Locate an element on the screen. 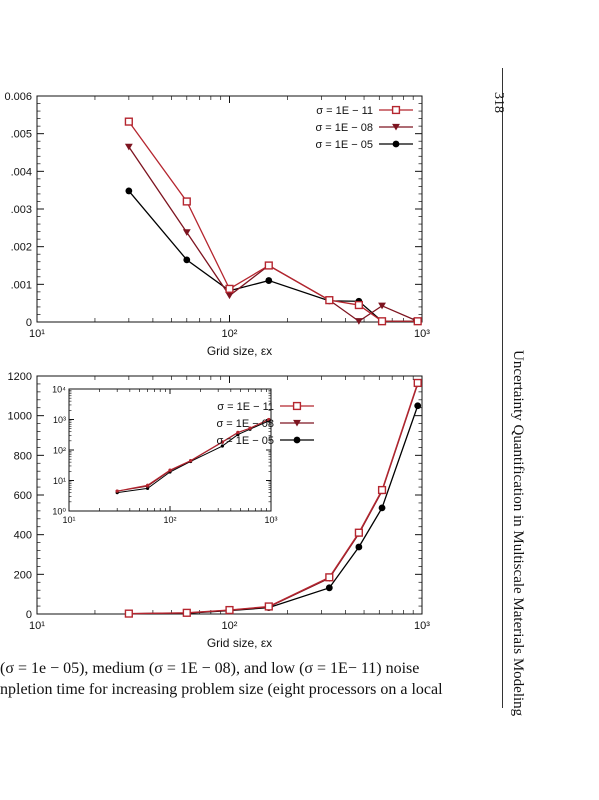  y-tick-label: .001 is located at coordinates (21, 285).